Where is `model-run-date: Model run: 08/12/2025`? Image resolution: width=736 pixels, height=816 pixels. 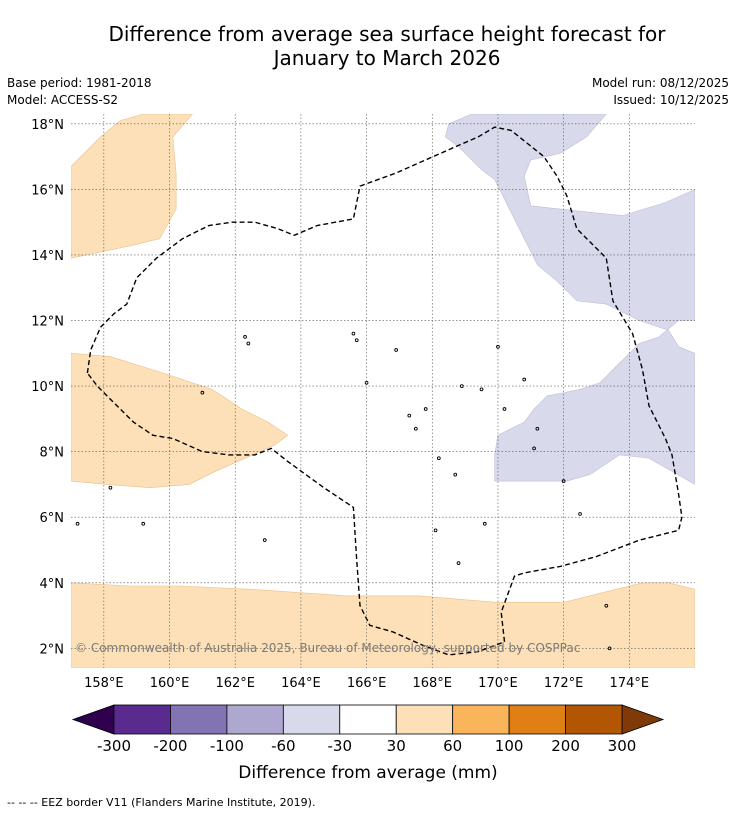 model-run-date: Model run: 08/12/2025 is located at coordinates (660, 83).